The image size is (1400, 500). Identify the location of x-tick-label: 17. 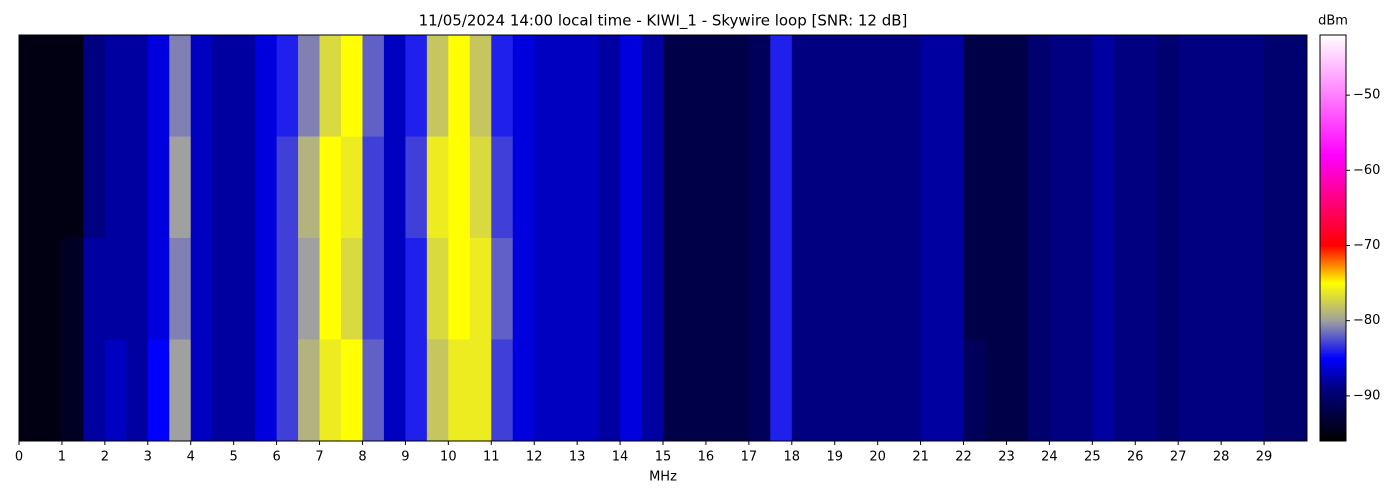
(749, 457).